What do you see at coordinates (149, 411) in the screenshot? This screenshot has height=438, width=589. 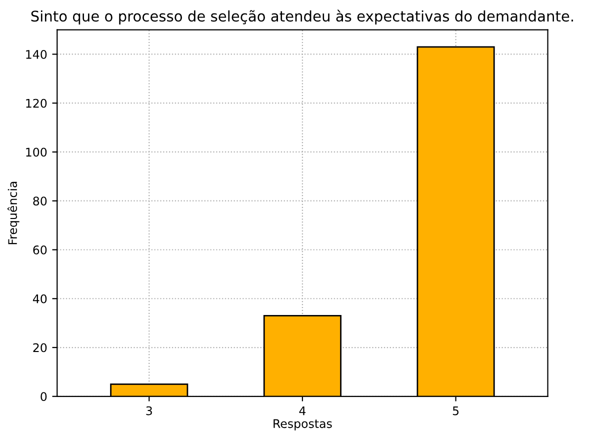 I see `x-tick-label: 3` at bounding box center [149, 411].